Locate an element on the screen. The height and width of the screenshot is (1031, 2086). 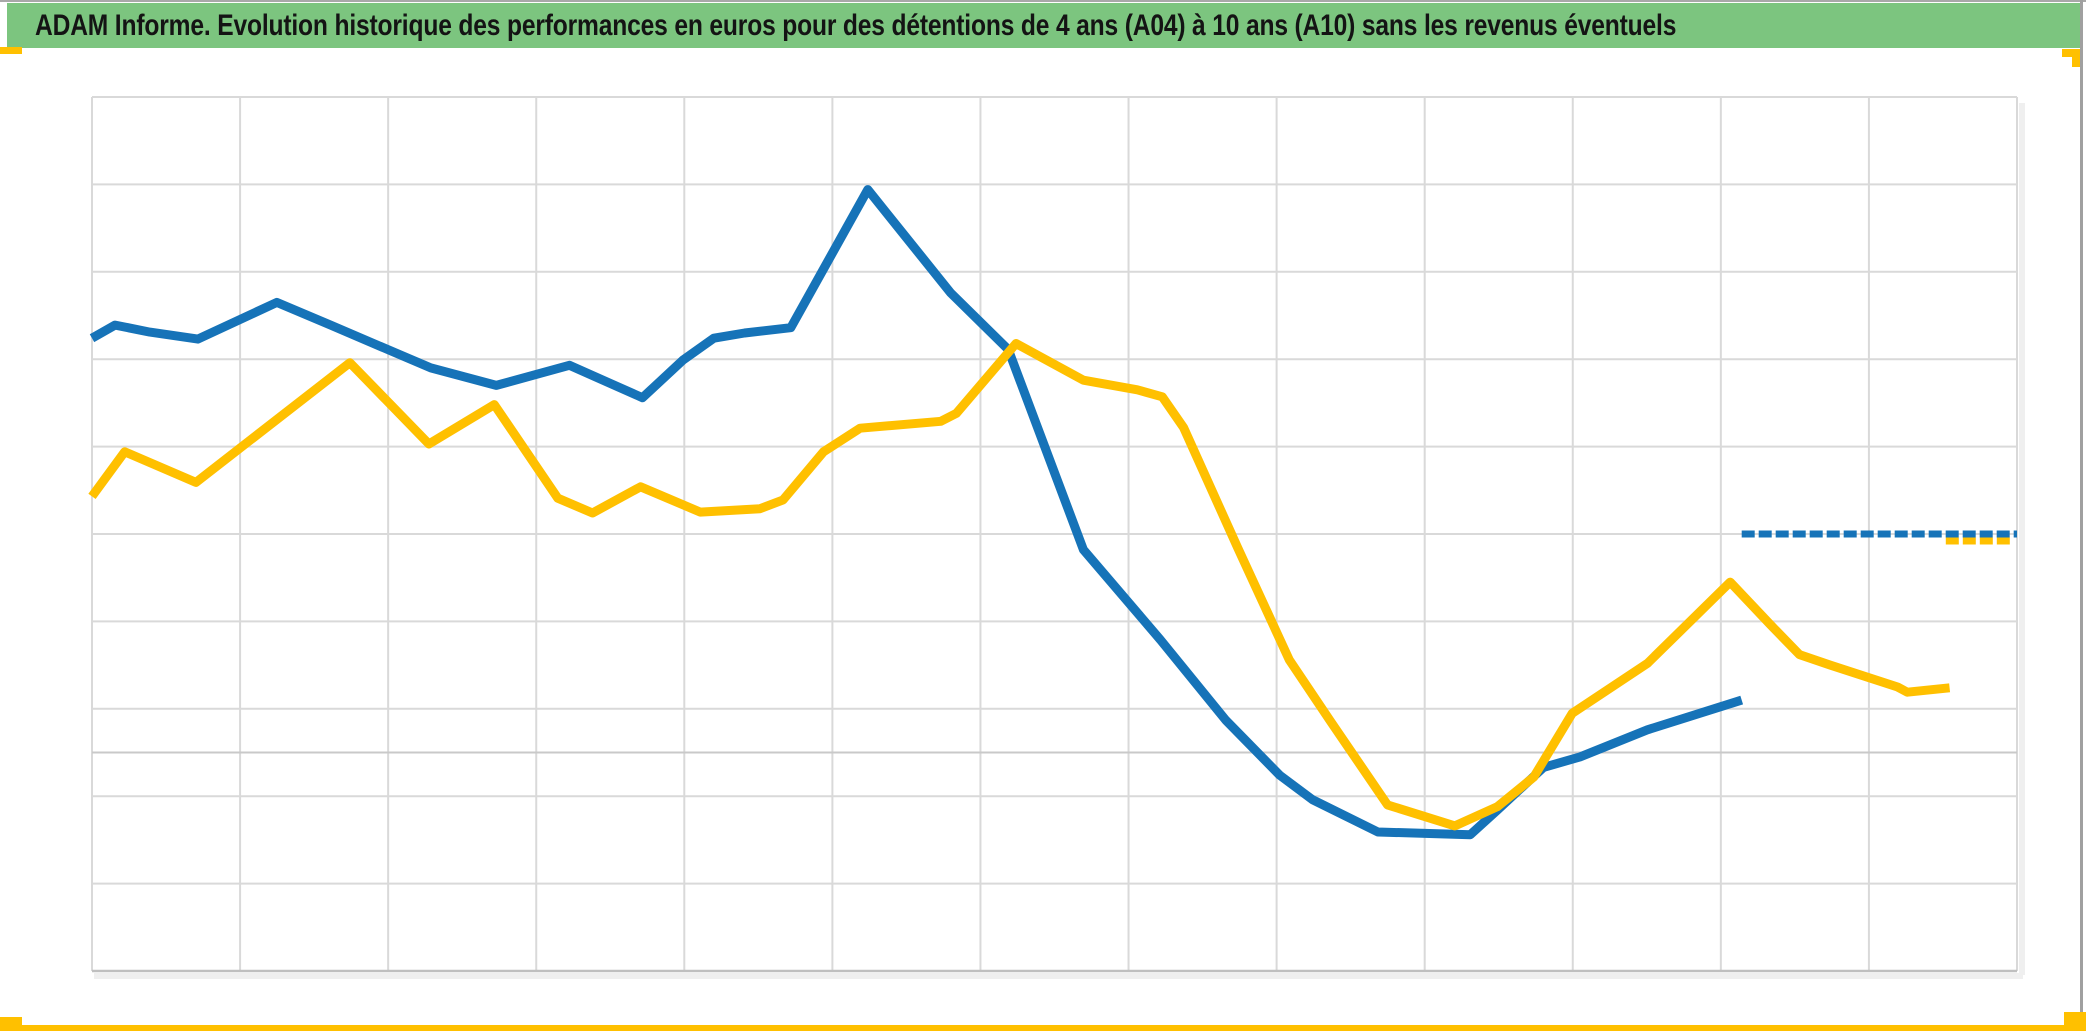
window-right-border is located at coordinates (2081, 506).